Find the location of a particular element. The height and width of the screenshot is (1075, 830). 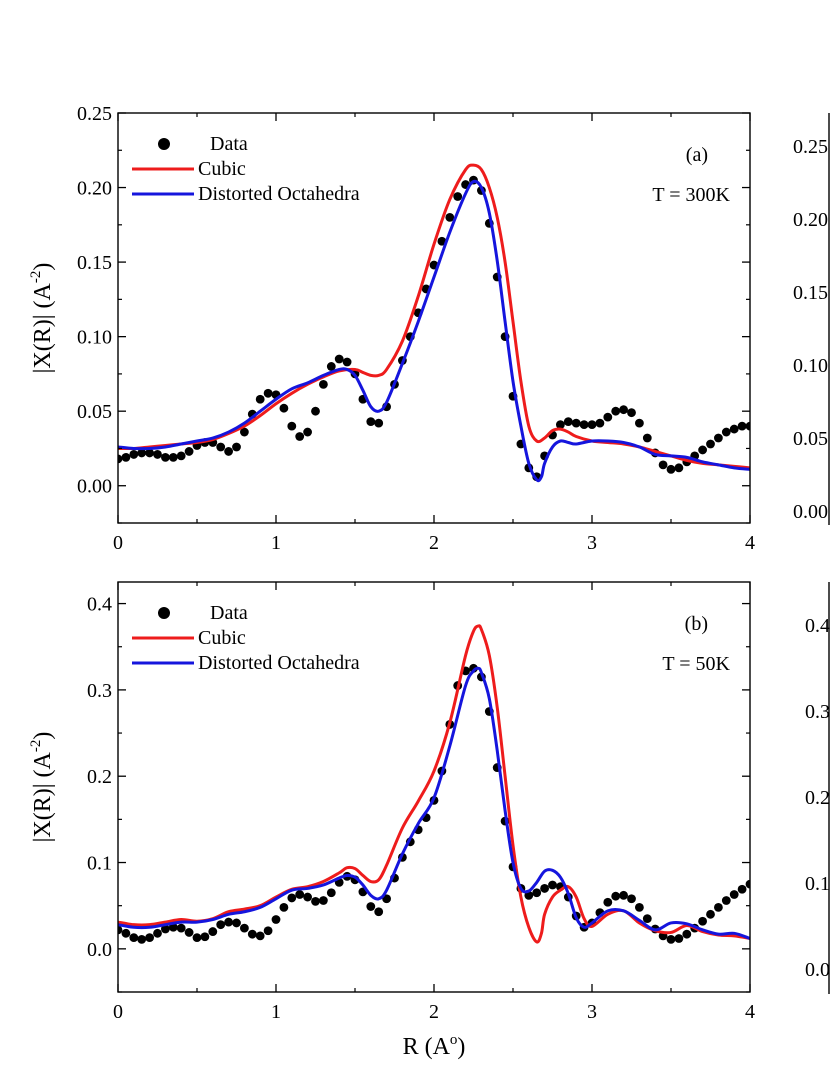

y-tick-label: 0.4 is located at coordinates (99, 605).